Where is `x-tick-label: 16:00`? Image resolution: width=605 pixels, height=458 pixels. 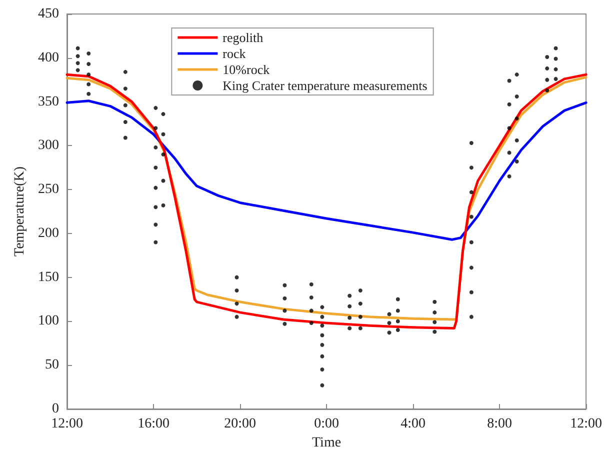
x-tick-label: 16:00 is located at coordinates (154, 424).